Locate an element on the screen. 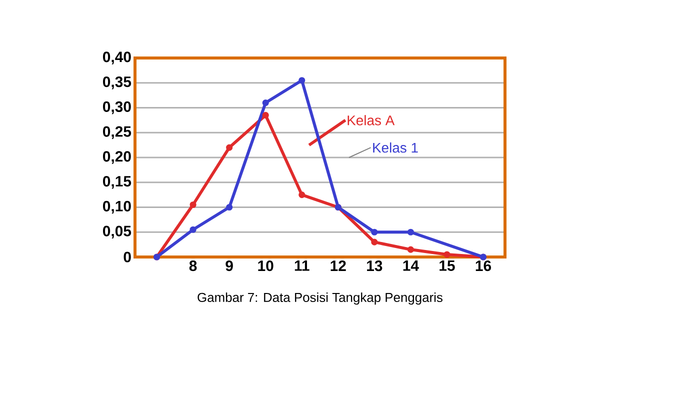  text: Kelas 1 is located at coordinates (395, 147).